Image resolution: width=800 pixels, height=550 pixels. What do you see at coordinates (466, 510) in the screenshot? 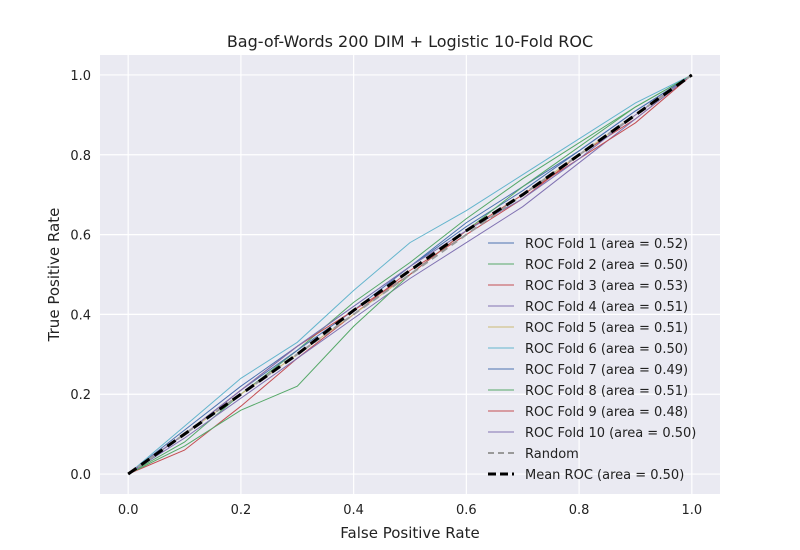
I see `x-tick-label: 0.6` at bounding box center [466, 510].